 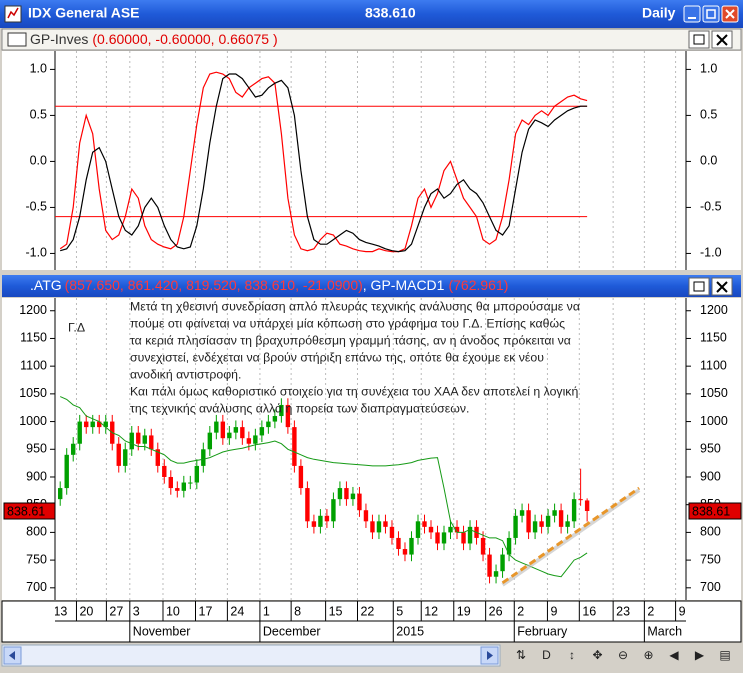 What do you see at coordinates (710, 587) in the screenshot?
I see `y-tick-label: 700` at bounding box center [710, 587].